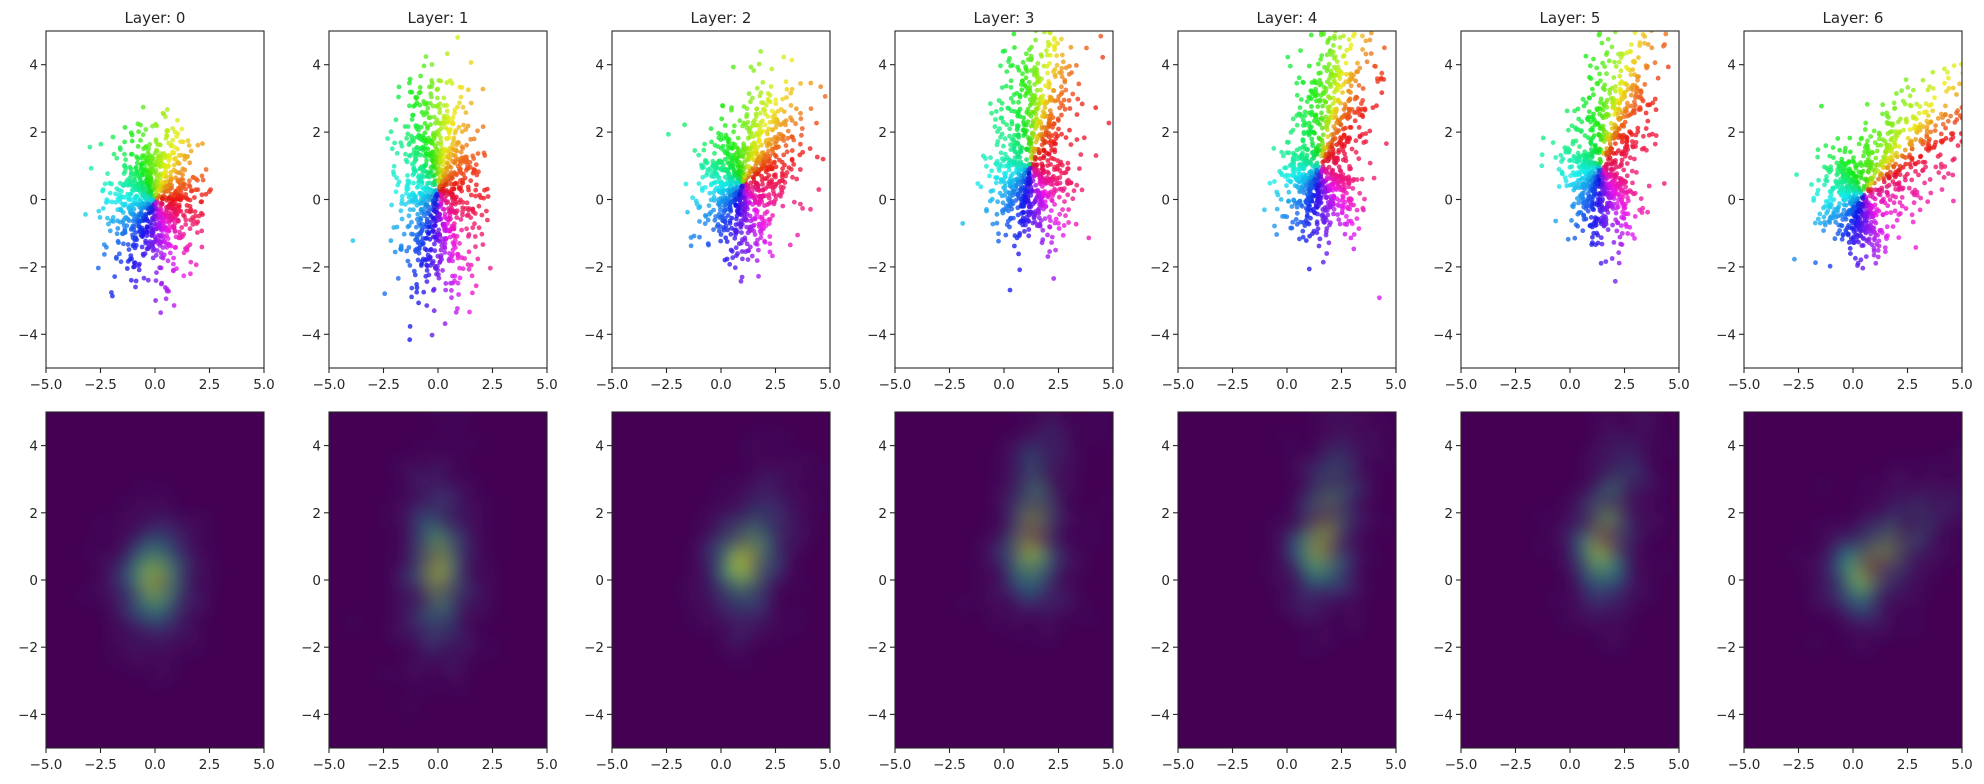 This screenshot has width=1984, height=784. What do you see at coordinates (775, 385) in the screenshot?
I see `x-tick-label: 2.5` at bounding box center [775, 385].